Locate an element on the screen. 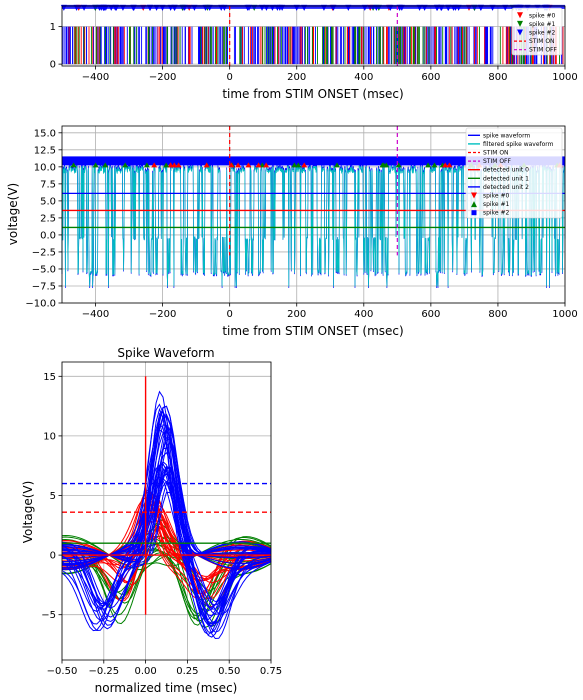 The width and height of the screenshot is (583, 700). x-tick-label: 0.25 is located at coordinates (187, 671).